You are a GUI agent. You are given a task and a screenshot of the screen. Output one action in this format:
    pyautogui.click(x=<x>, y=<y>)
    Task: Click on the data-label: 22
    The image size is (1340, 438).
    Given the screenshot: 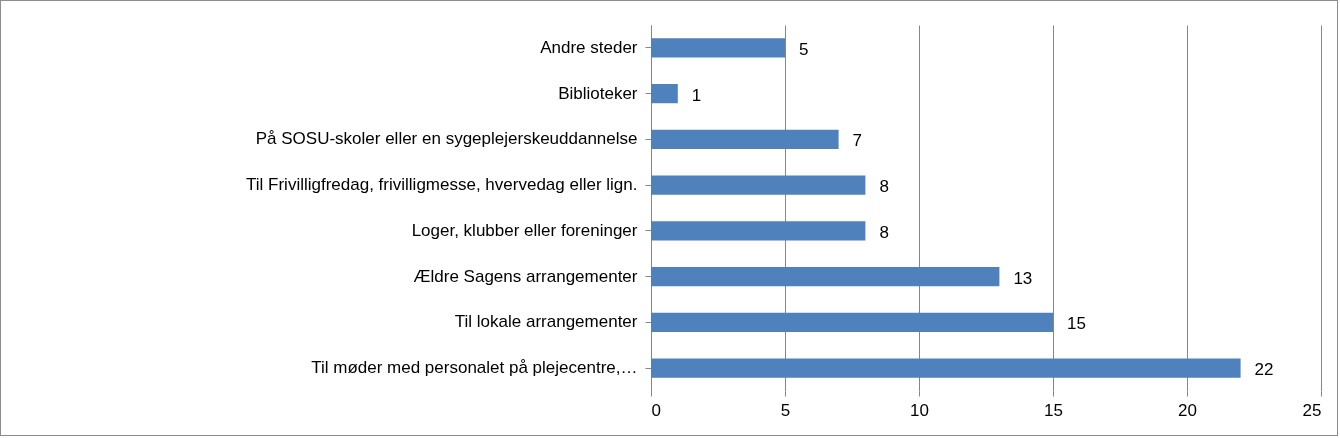 What is the action you would take?
    pyautogui.click(x=1264, y=370)
    